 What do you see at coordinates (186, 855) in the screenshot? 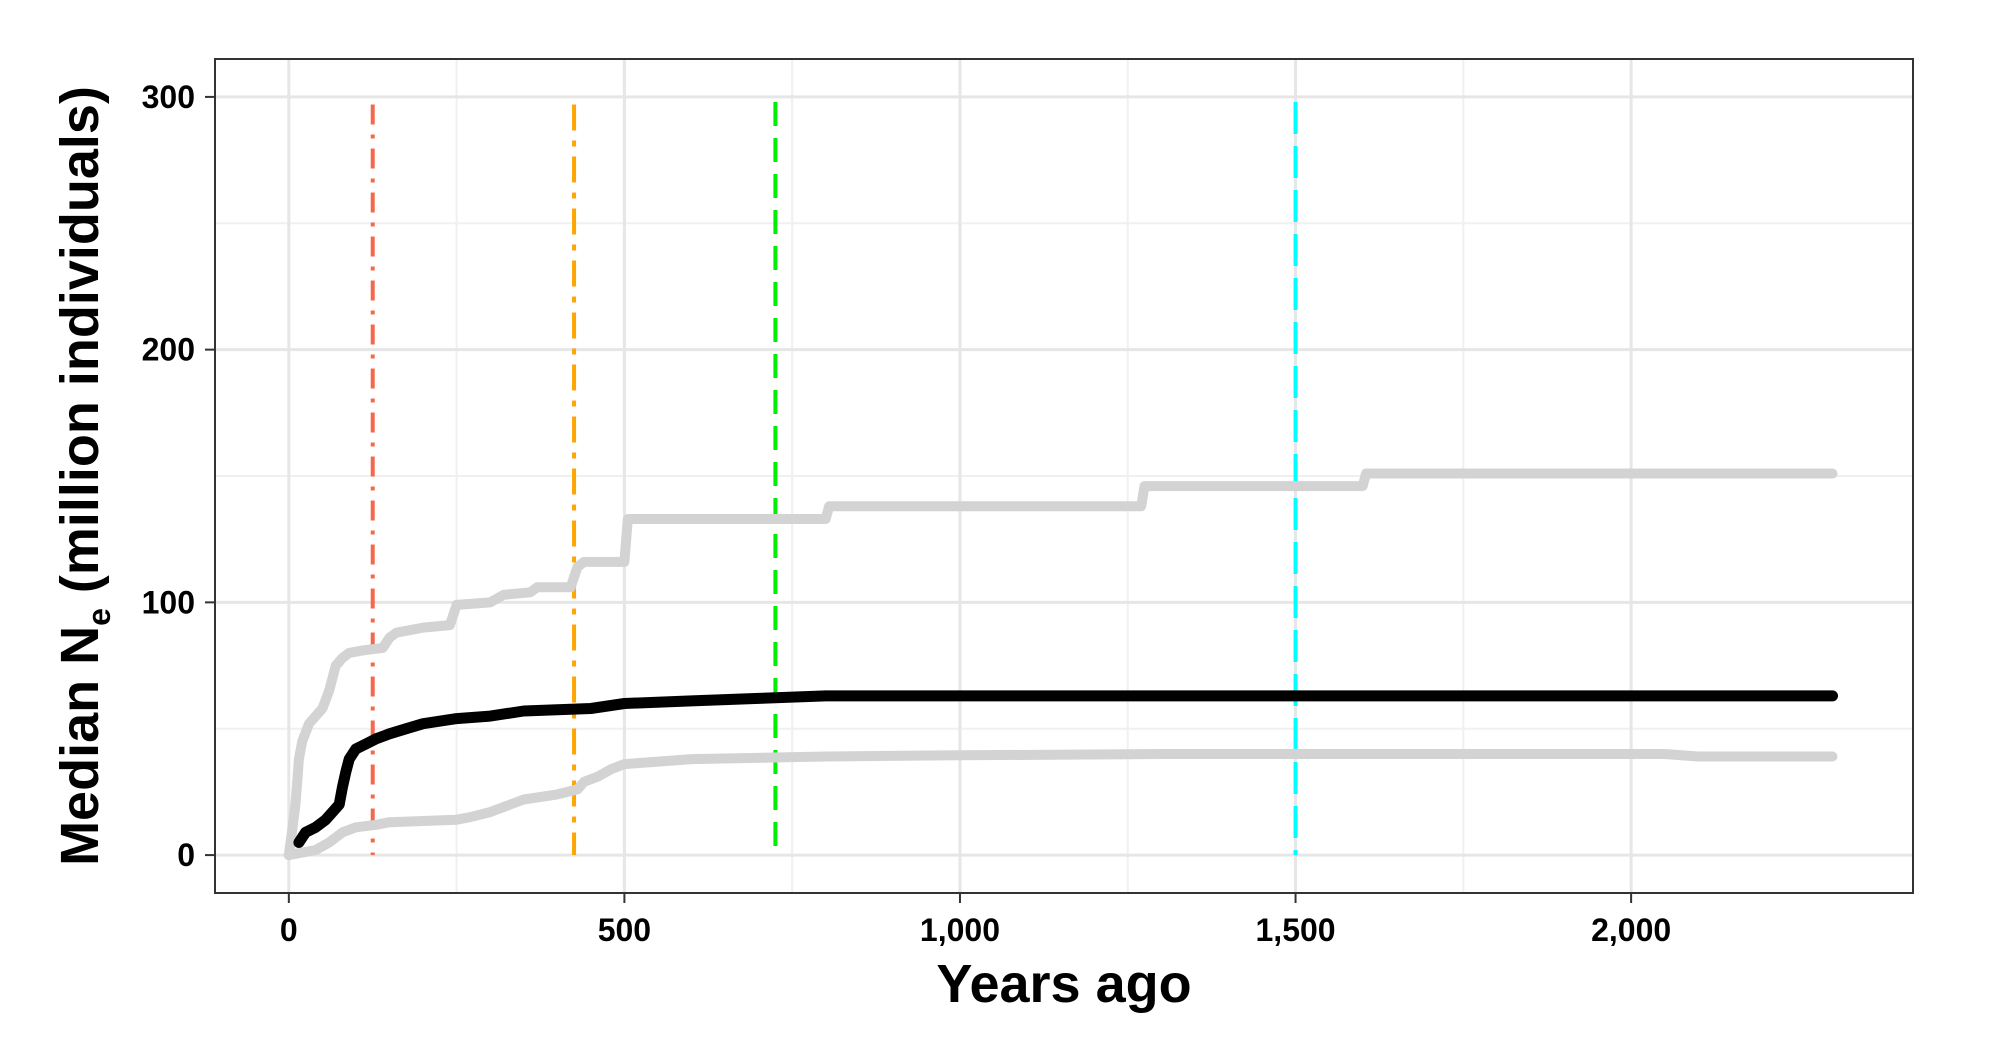
I see `y-tick-label: 0` at bounding box center [186, 855].